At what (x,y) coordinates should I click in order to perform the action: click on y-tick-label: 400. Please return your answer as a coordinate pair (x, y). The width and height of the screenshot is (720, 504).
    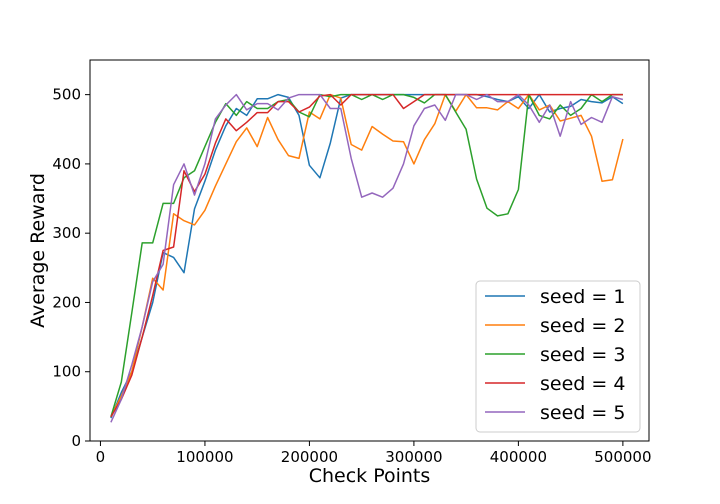
    Looking at the image, I should click on (66, 164).